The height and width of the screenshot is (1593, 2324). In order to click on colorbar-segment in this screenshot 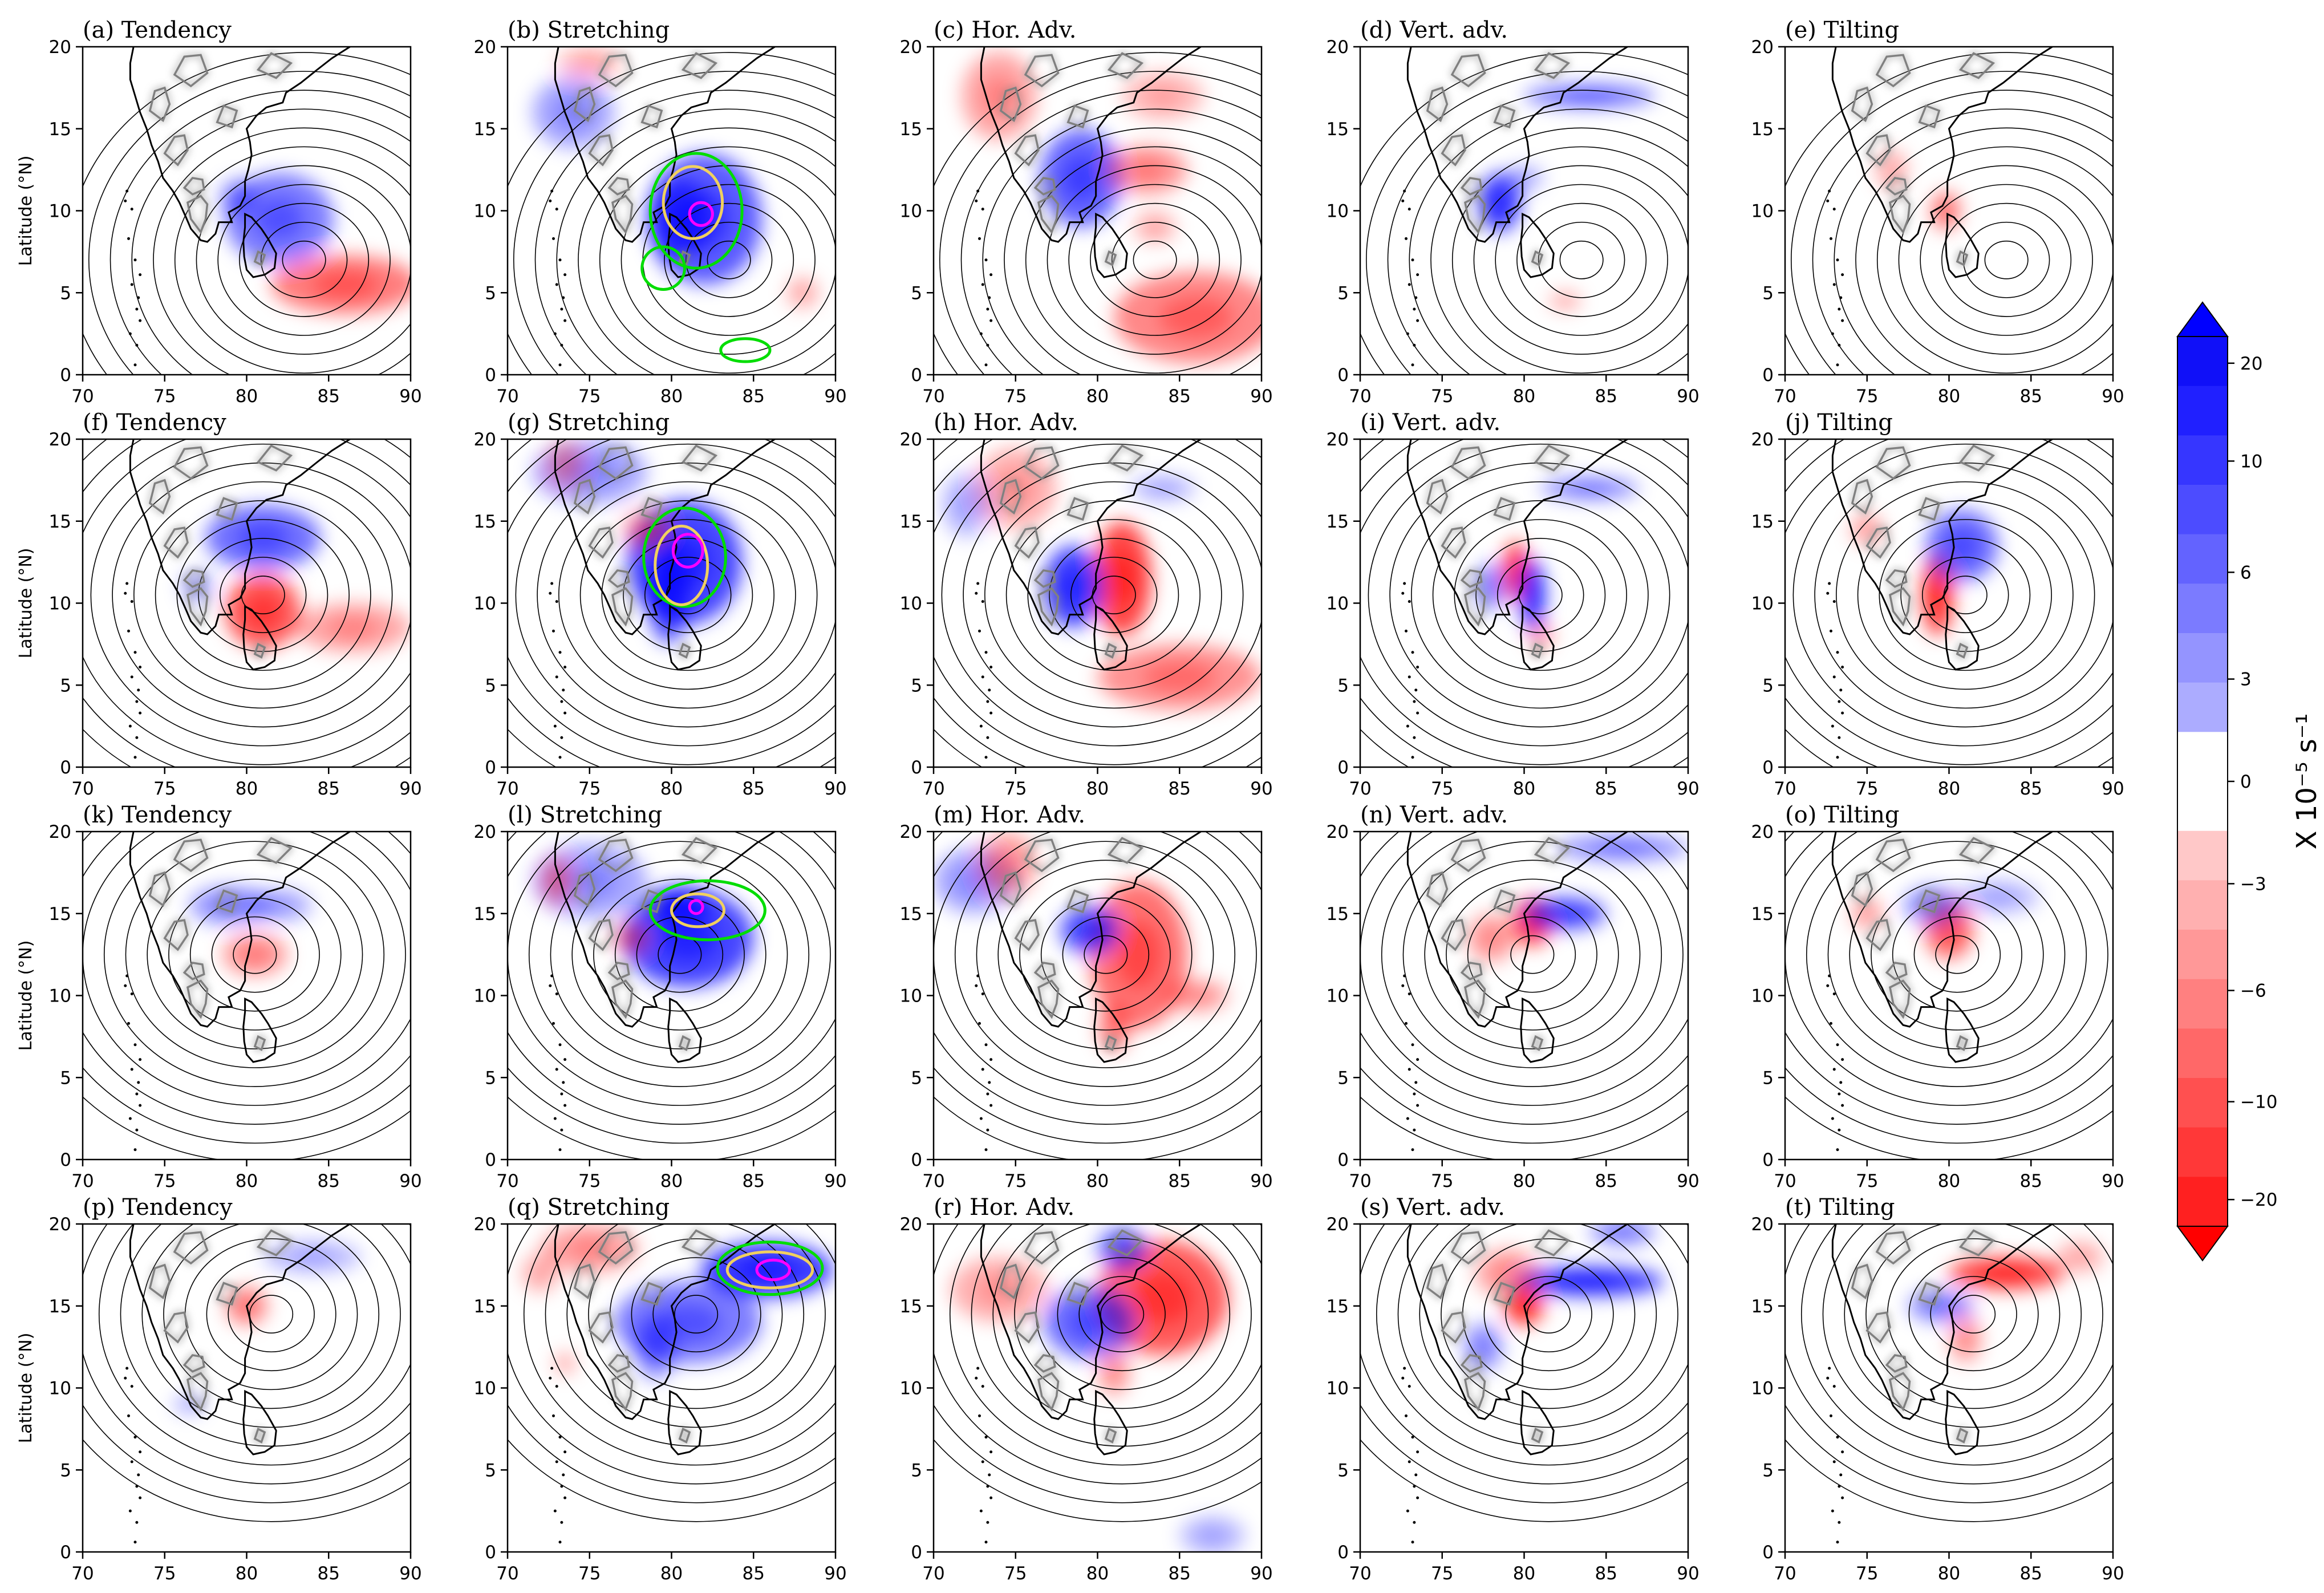, I will do `click(2202, 1152)`.